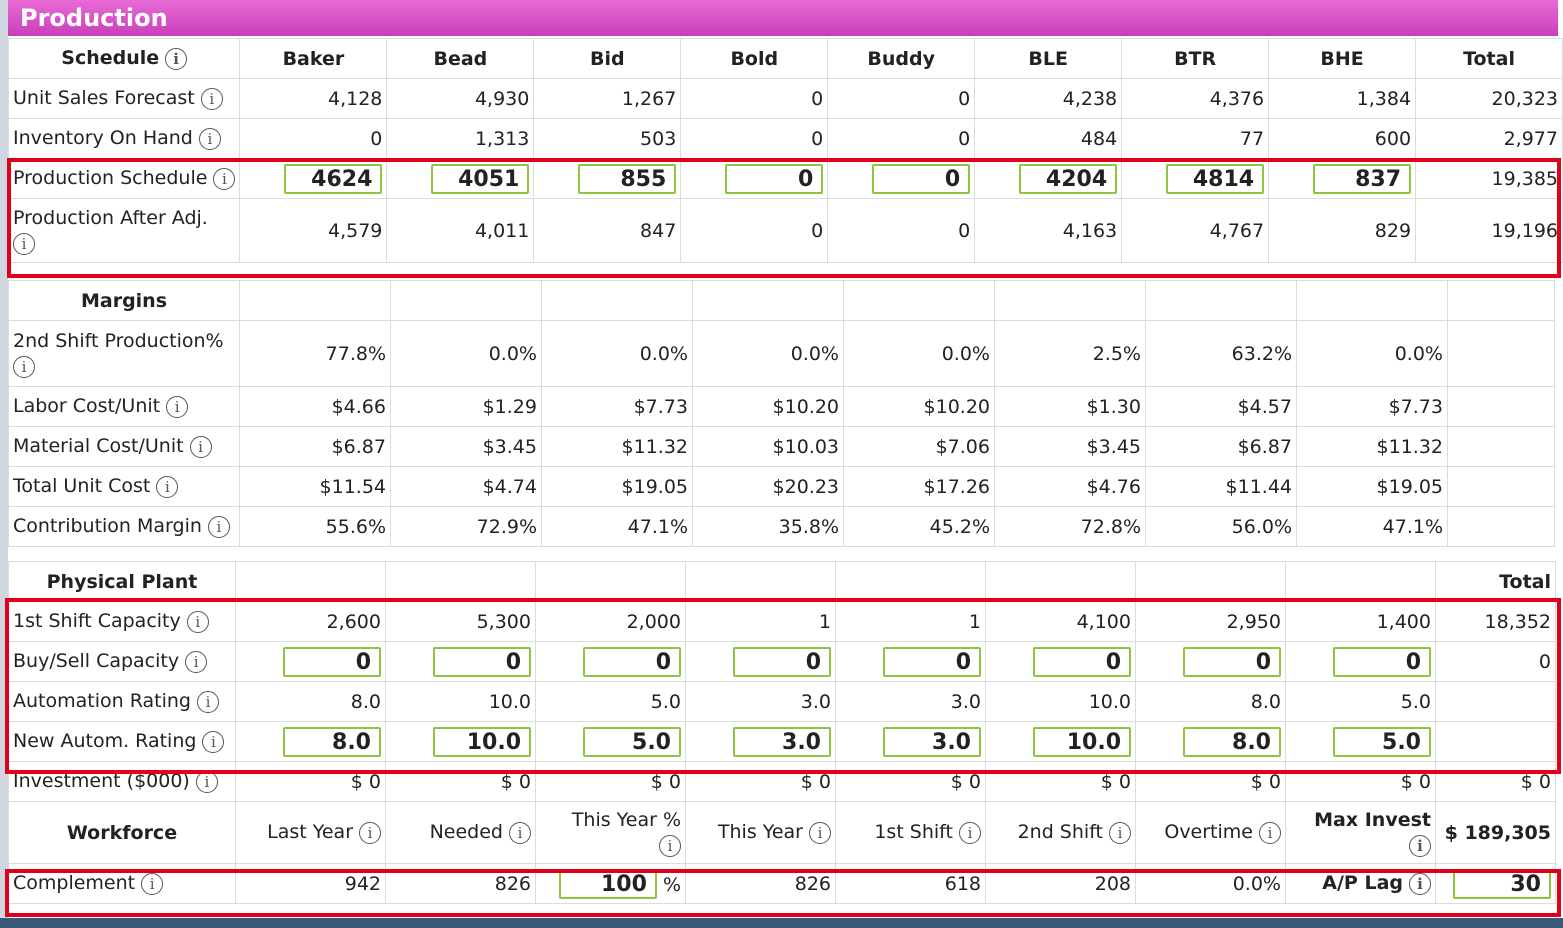 The height and width of the screenshot is (928, 1563). Describe the element at coordinates (480, 178) in the screenshot. I see `production-schedule-input: 4051` at that location.